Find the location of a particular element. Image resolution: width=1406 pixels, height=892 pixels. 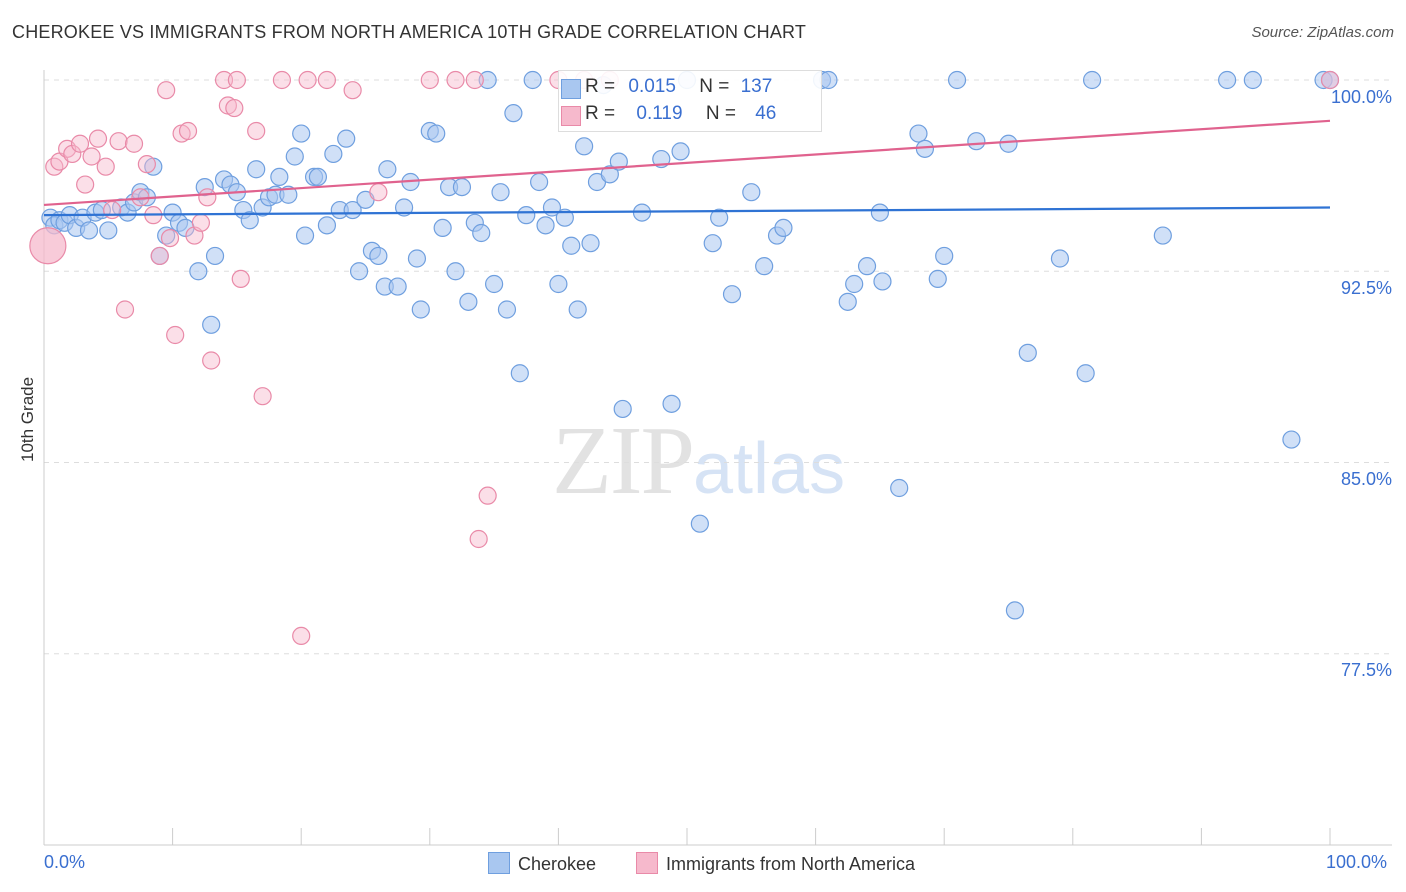

y-tick-77-5: 77.5% is located at coordinates (1366, 670).